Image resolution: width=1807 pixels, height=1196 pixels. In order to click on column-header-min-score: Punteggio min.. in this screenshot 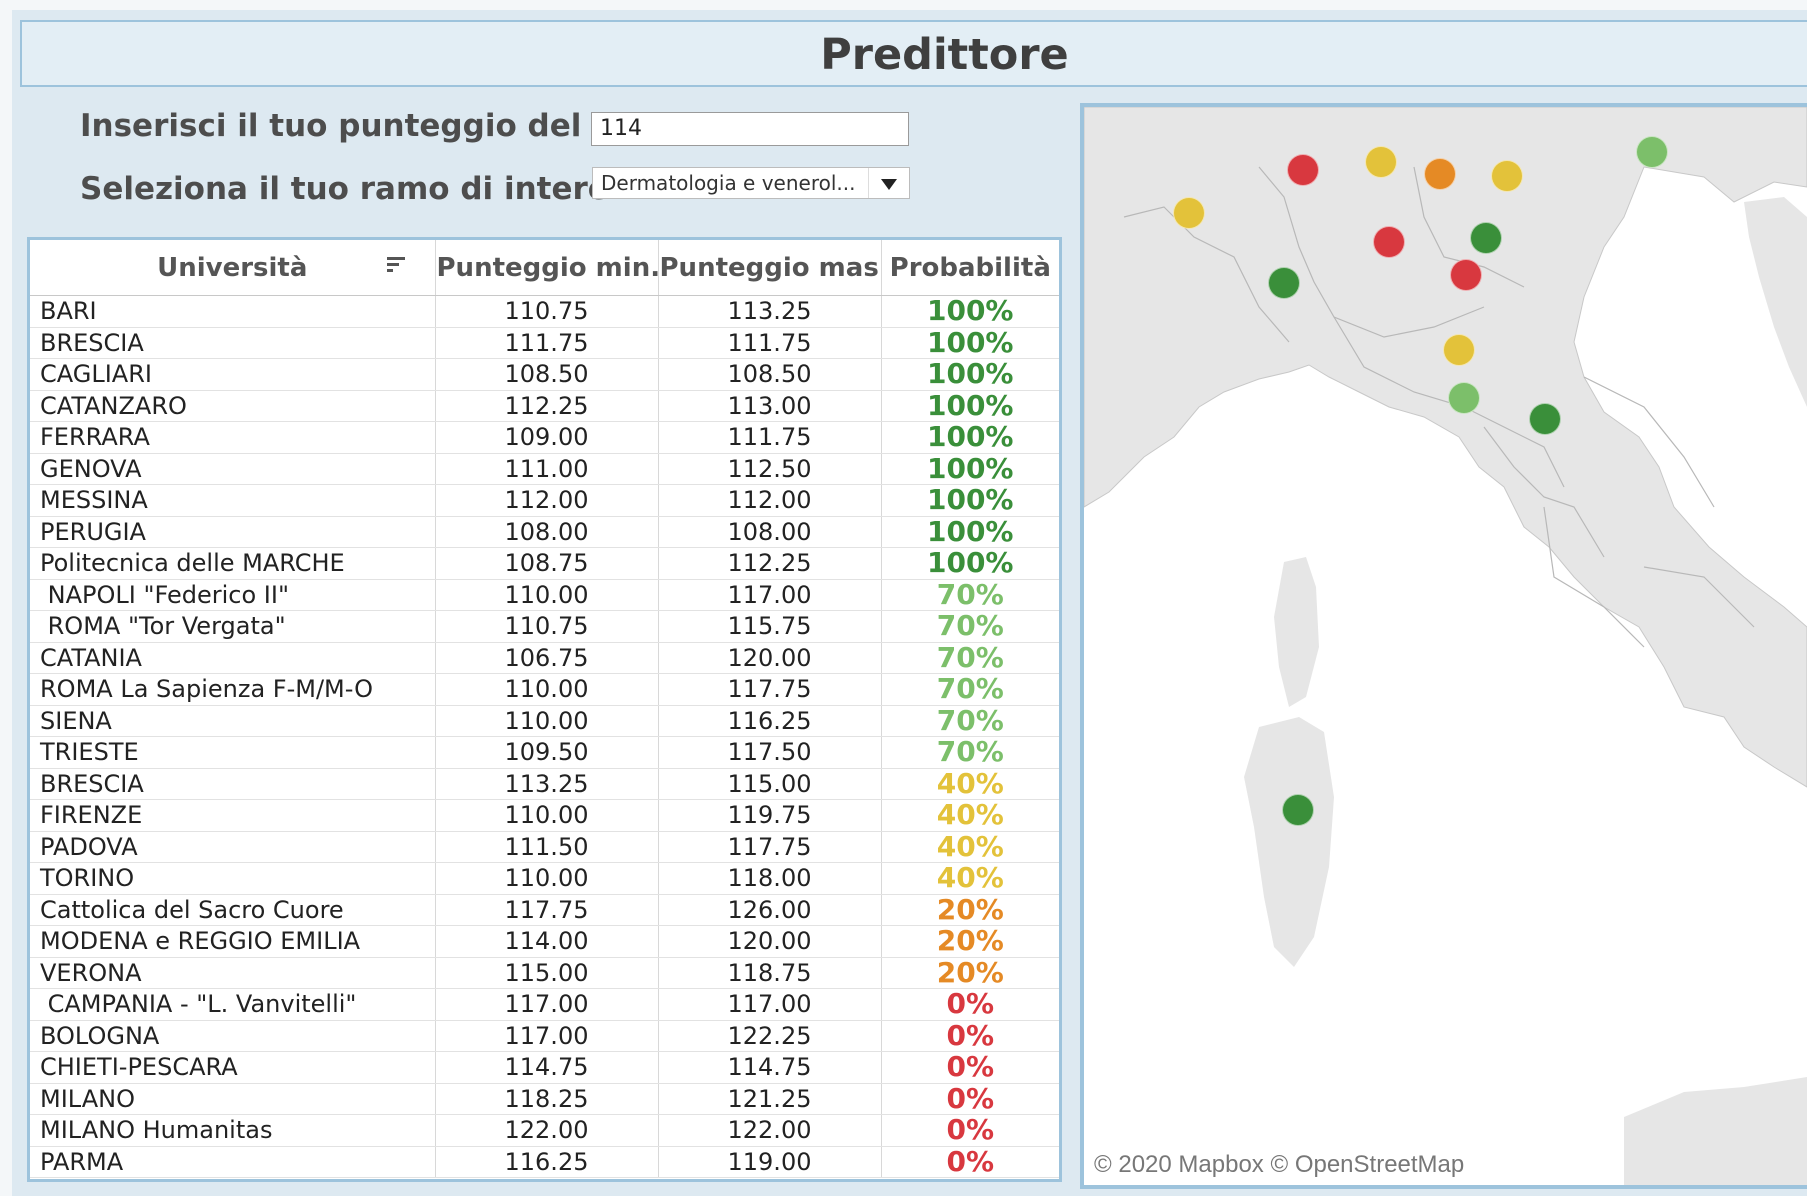, I will do `click(547, 268)`.